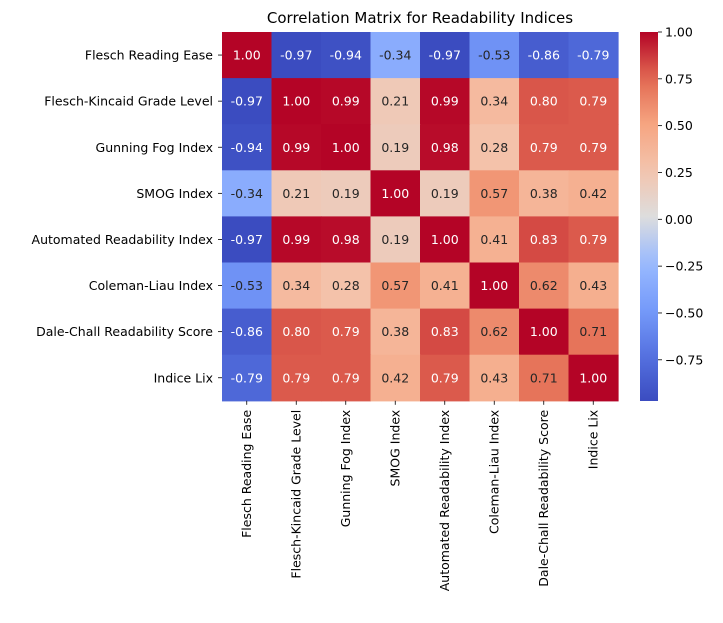 This screenshot has width=723, height=623. What do you see at coordinates (149, 55) in the screenshot?
I see `y-tick-label: Flesch Reading Ease` at bounding box center [149, 55].